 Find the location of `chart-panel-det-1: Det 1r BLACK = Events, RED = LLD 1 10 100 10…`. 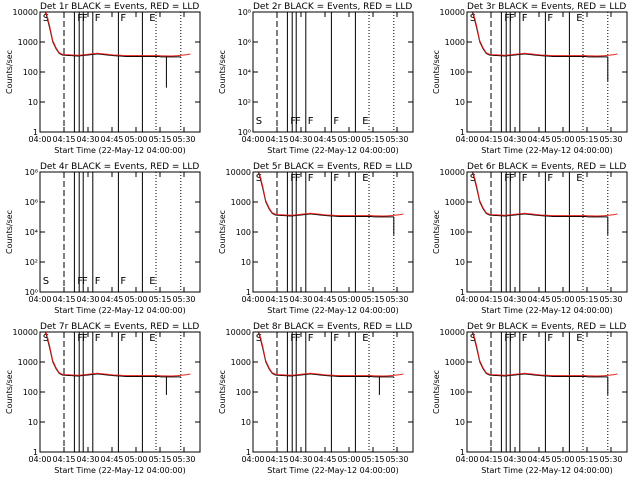

chart-panel-det-1: Det 1r BLACK = Events, RED = LLD 1 10 100 10… is located at coordinates (103, 78).